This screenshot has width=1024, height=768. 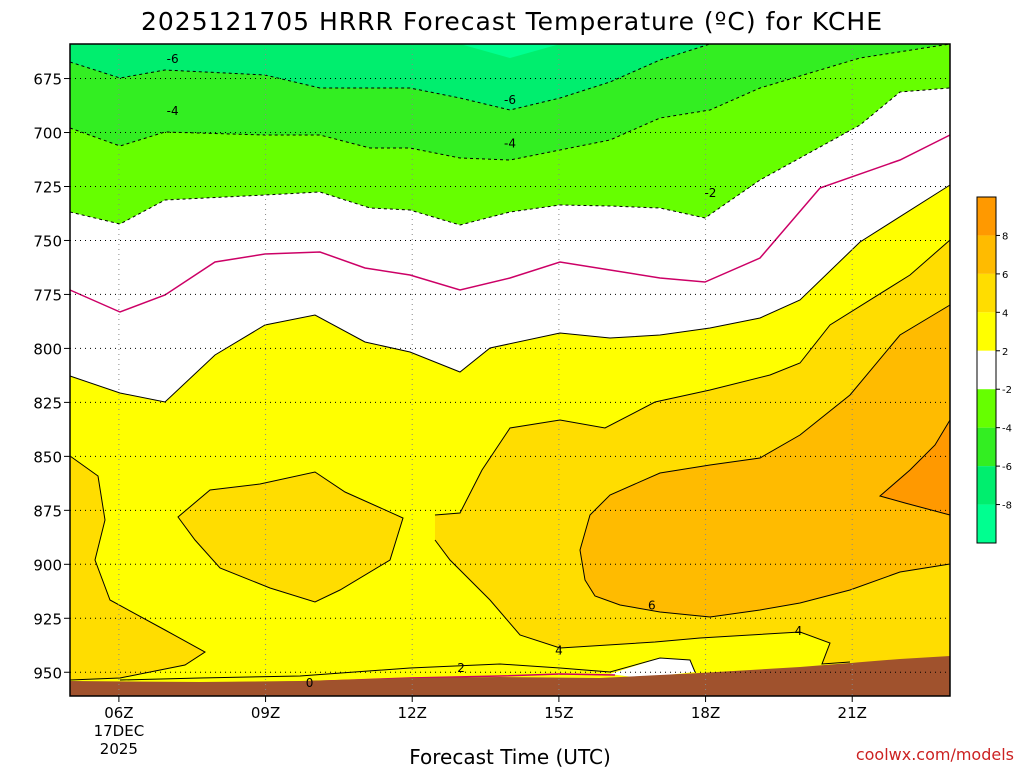 I want to click on y-axis: 675 700 725 750 775 800 825 850 875 900 925 950, so click(x=51, y=376).